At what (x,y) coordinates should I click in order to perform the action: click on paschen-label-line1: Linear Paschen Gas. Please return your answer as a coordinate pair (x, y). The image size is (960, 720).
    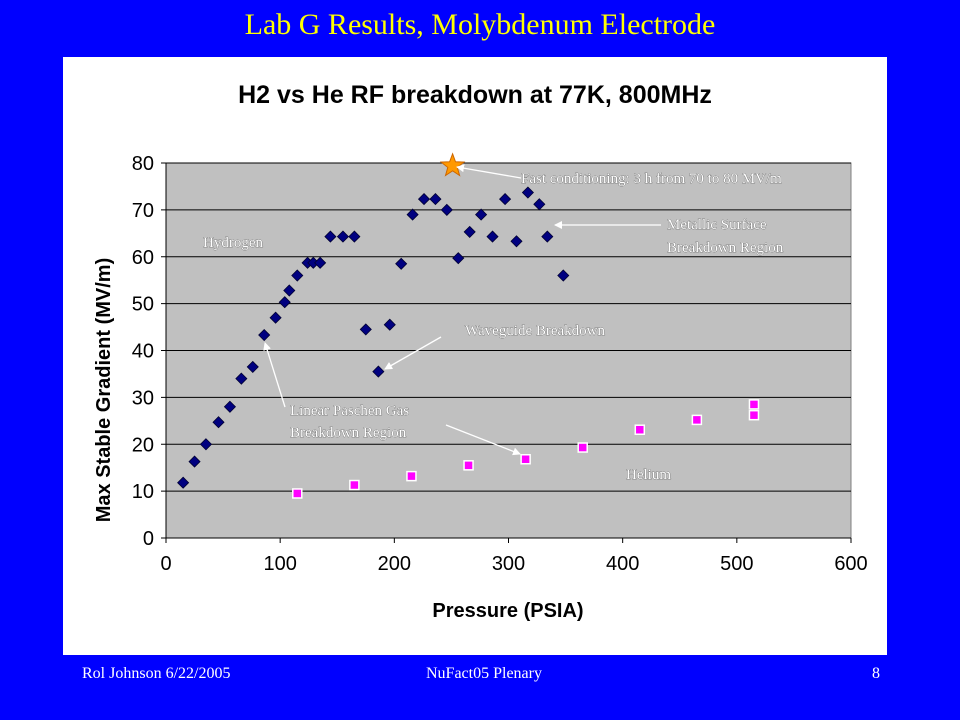
    Looking at the image, I should click on (349, 411).